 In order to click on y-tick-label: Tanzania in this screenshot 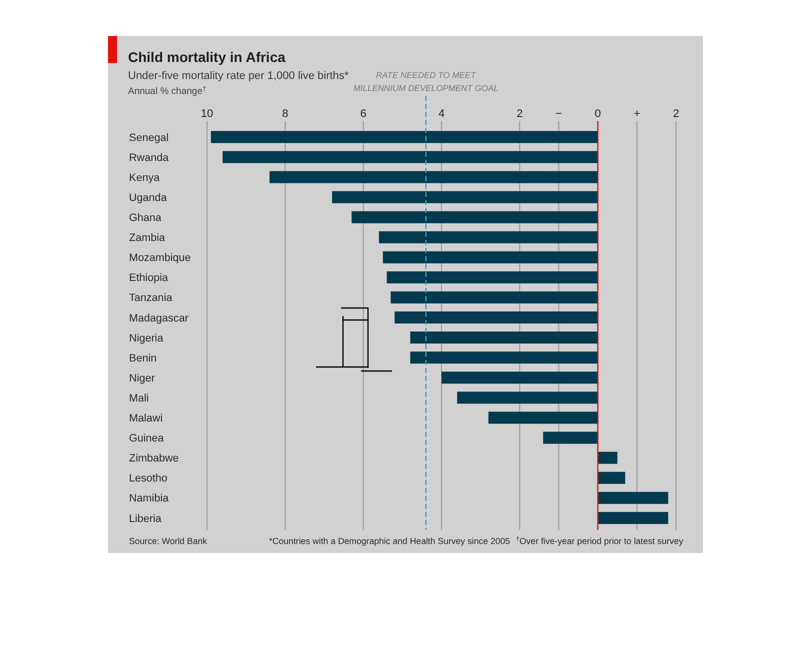, I will do `click(150, 298)`.